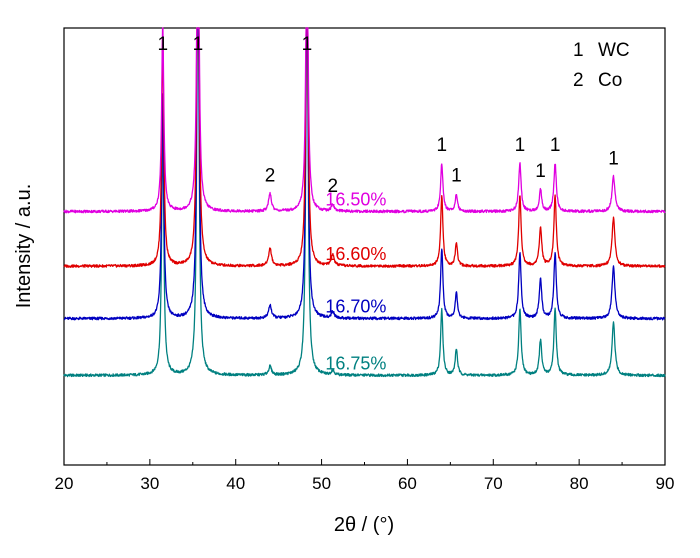 This screenshot has height=558, width=700. Describe the element at coordinates (64, 483) in the screenshot. I see `x-tick-label: 20` at that location.